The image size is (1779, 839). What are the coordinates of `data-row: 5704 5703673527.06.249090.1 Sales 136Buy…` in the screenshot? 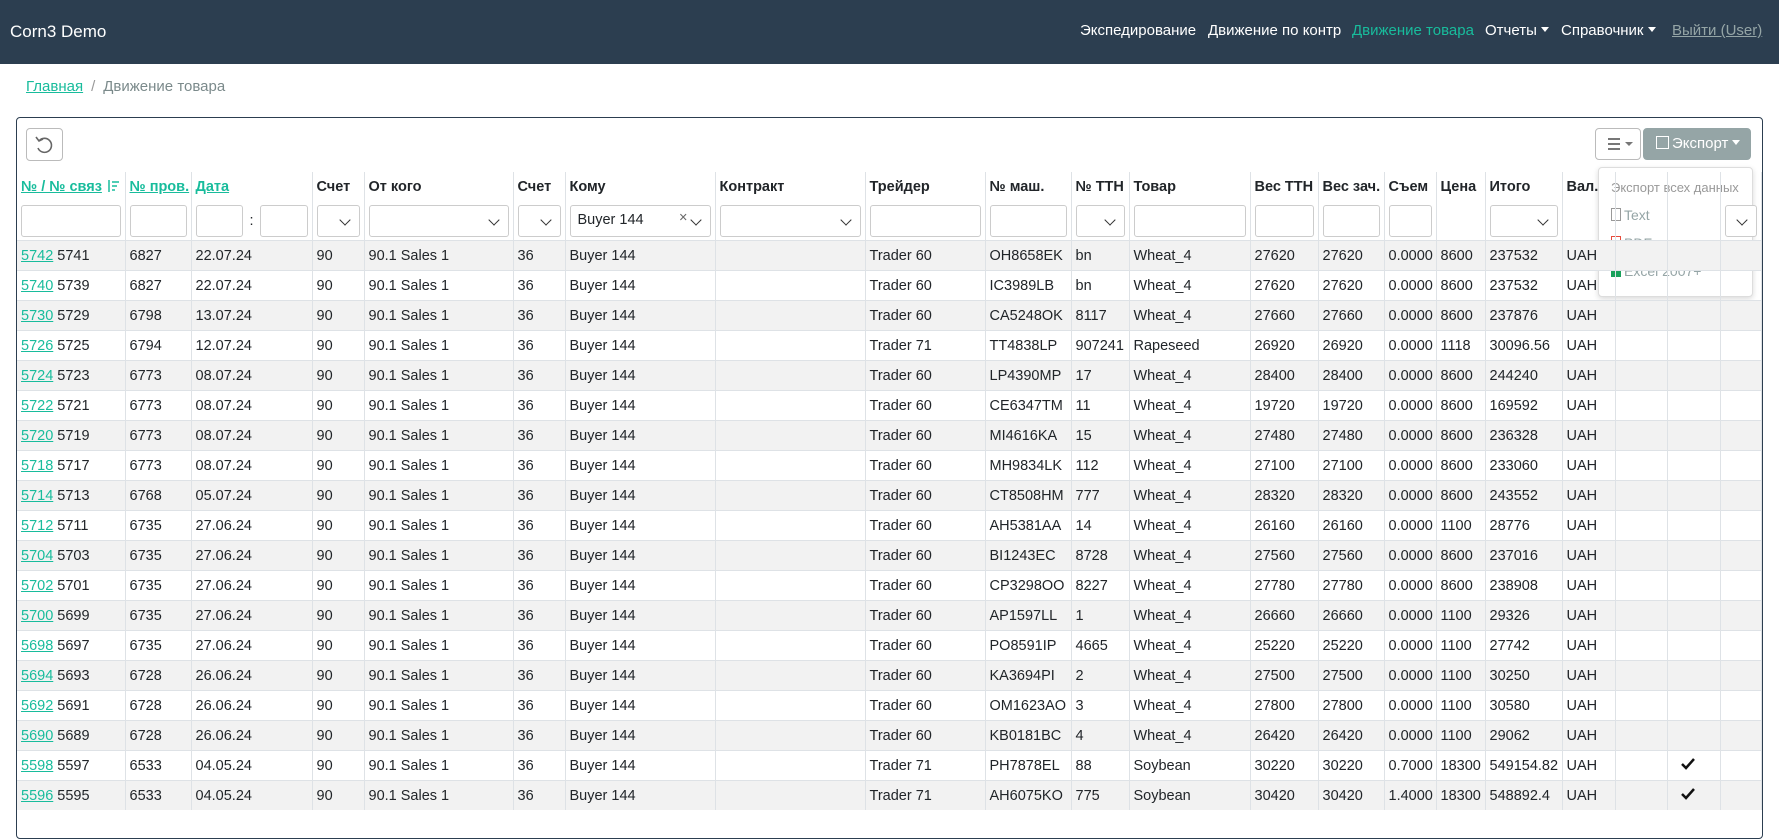 It's located at (889, 556).